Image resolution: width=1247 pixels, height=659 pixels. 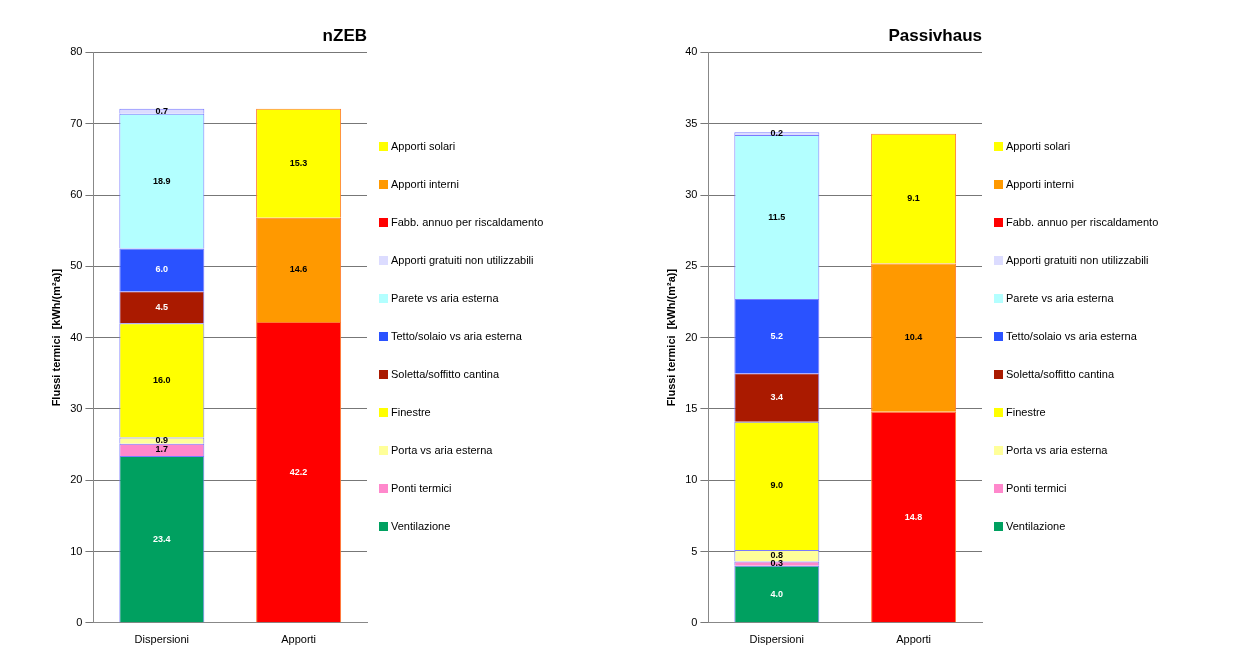 I want to click on data-label: 9.0, so click(x=777, y=485).